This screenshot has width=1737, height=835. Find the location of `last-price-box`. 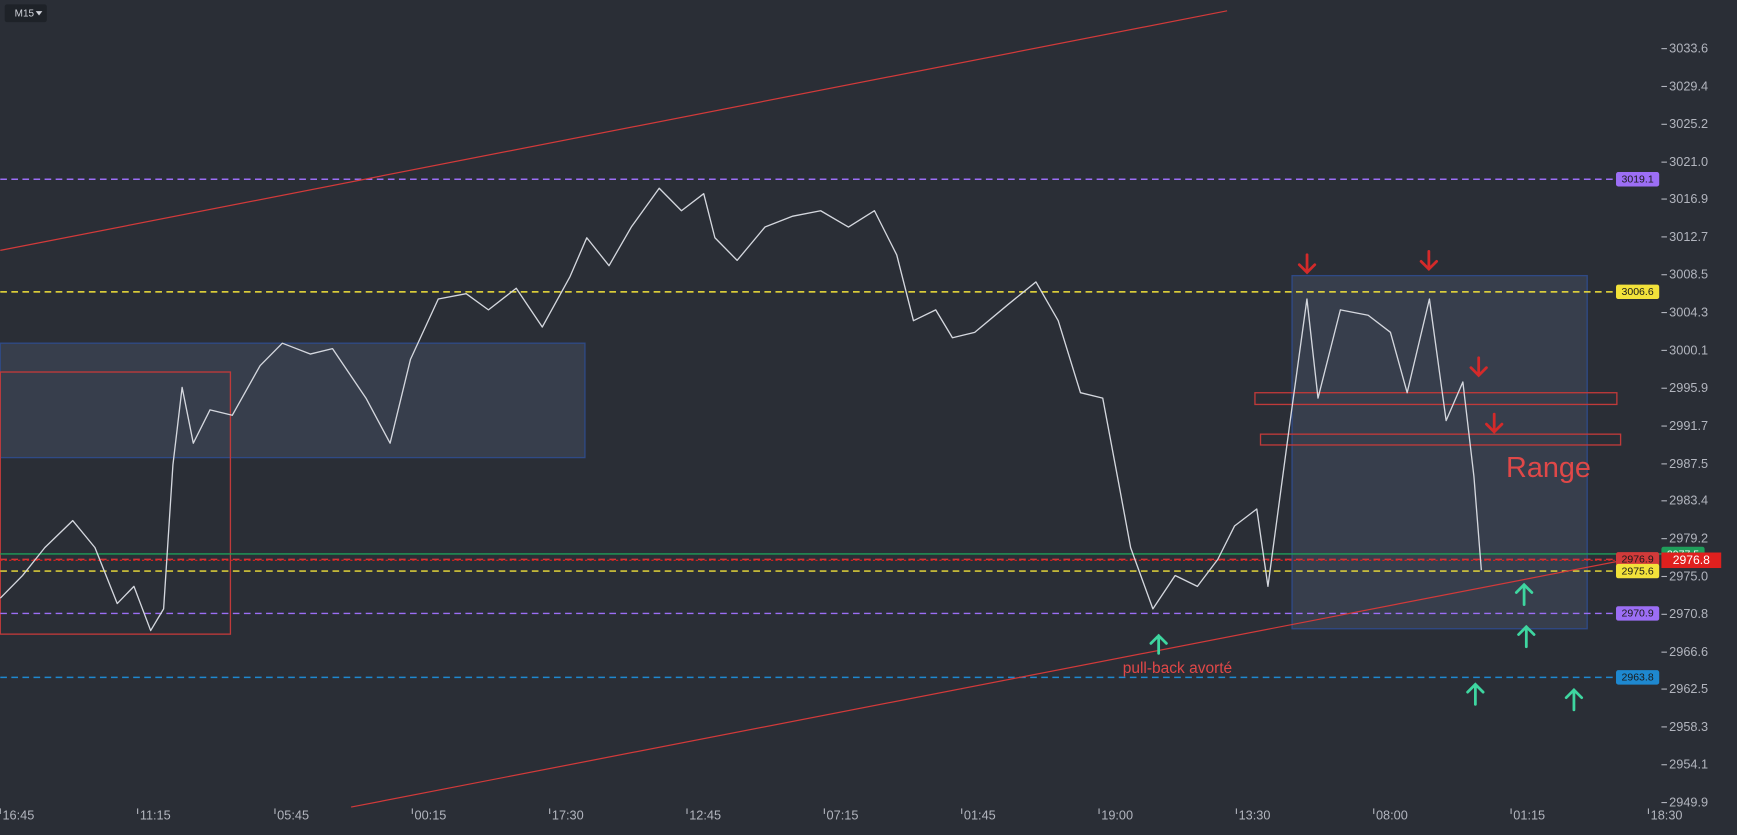

last-price-box is located at coordinates (1691, 560).